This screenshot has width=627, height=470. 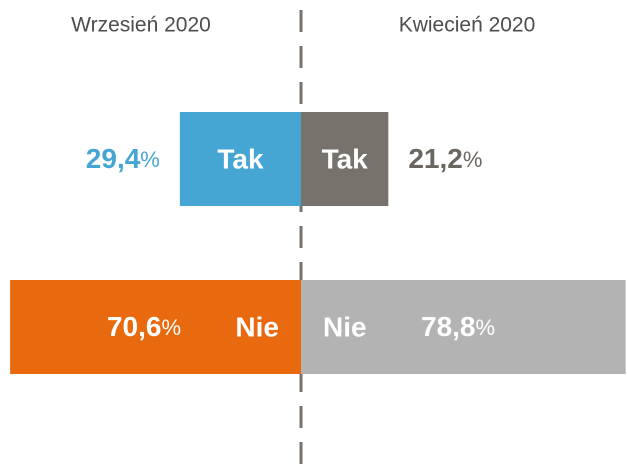 I want to click on value-label: 29,4%, so click(x=123, y=158).